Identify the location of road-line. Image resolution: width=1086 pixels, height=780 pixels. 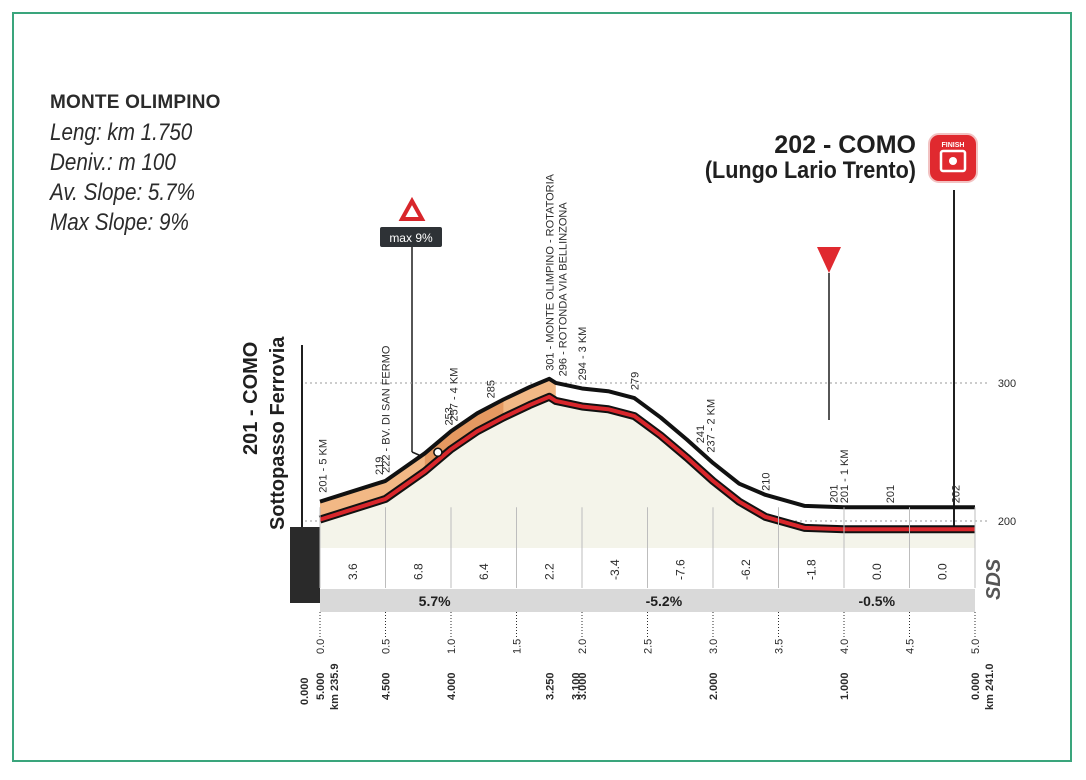
(647, 463).